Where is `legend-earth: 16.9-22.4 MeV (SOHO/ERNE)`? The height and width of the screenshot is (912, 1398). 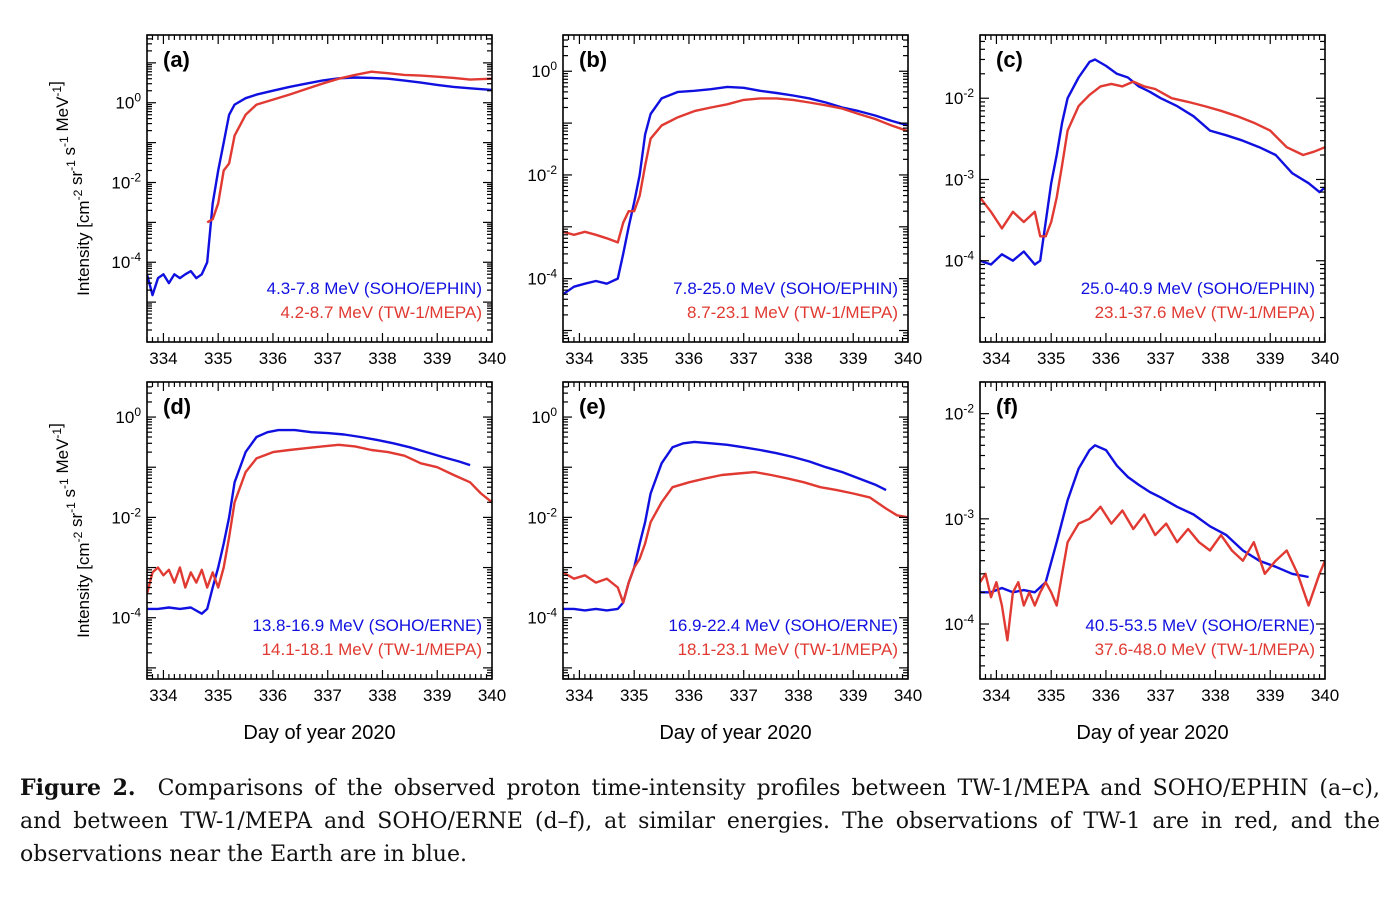 legend-earth: 16.9-22.4 MeV (SOHO/ERNE) is located at coordinates (783, 625).